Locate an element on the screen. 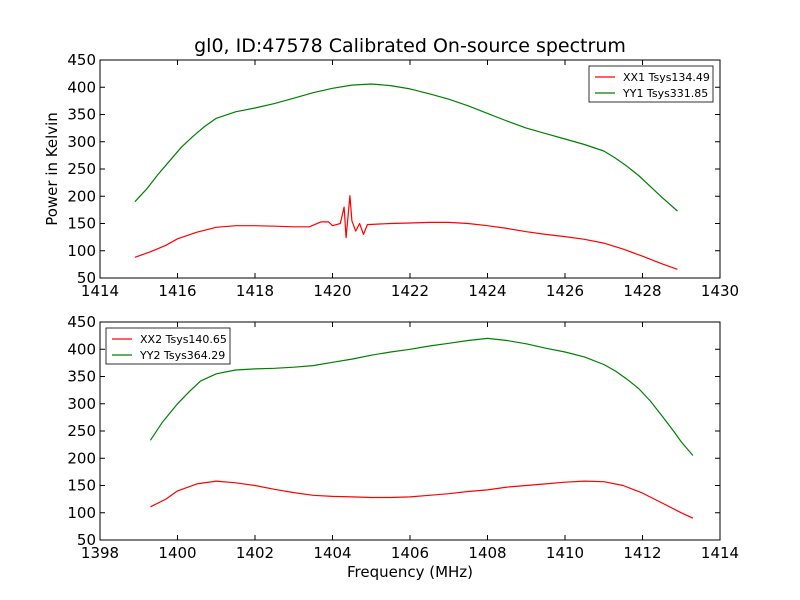  legend-label: YY2 Tsys364.29 is located at coordinates (182, 355).